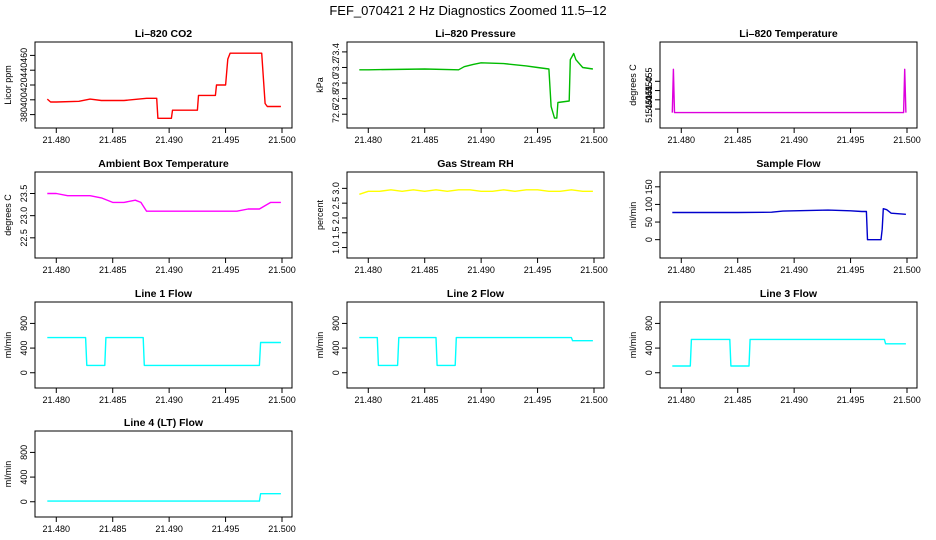 The width and height of the screenshot is (936, 540). What do you see at coordinates (336, 247) in the screenshot?
I see `y-tick-label: 1.0` at bounding box center [336, 247].